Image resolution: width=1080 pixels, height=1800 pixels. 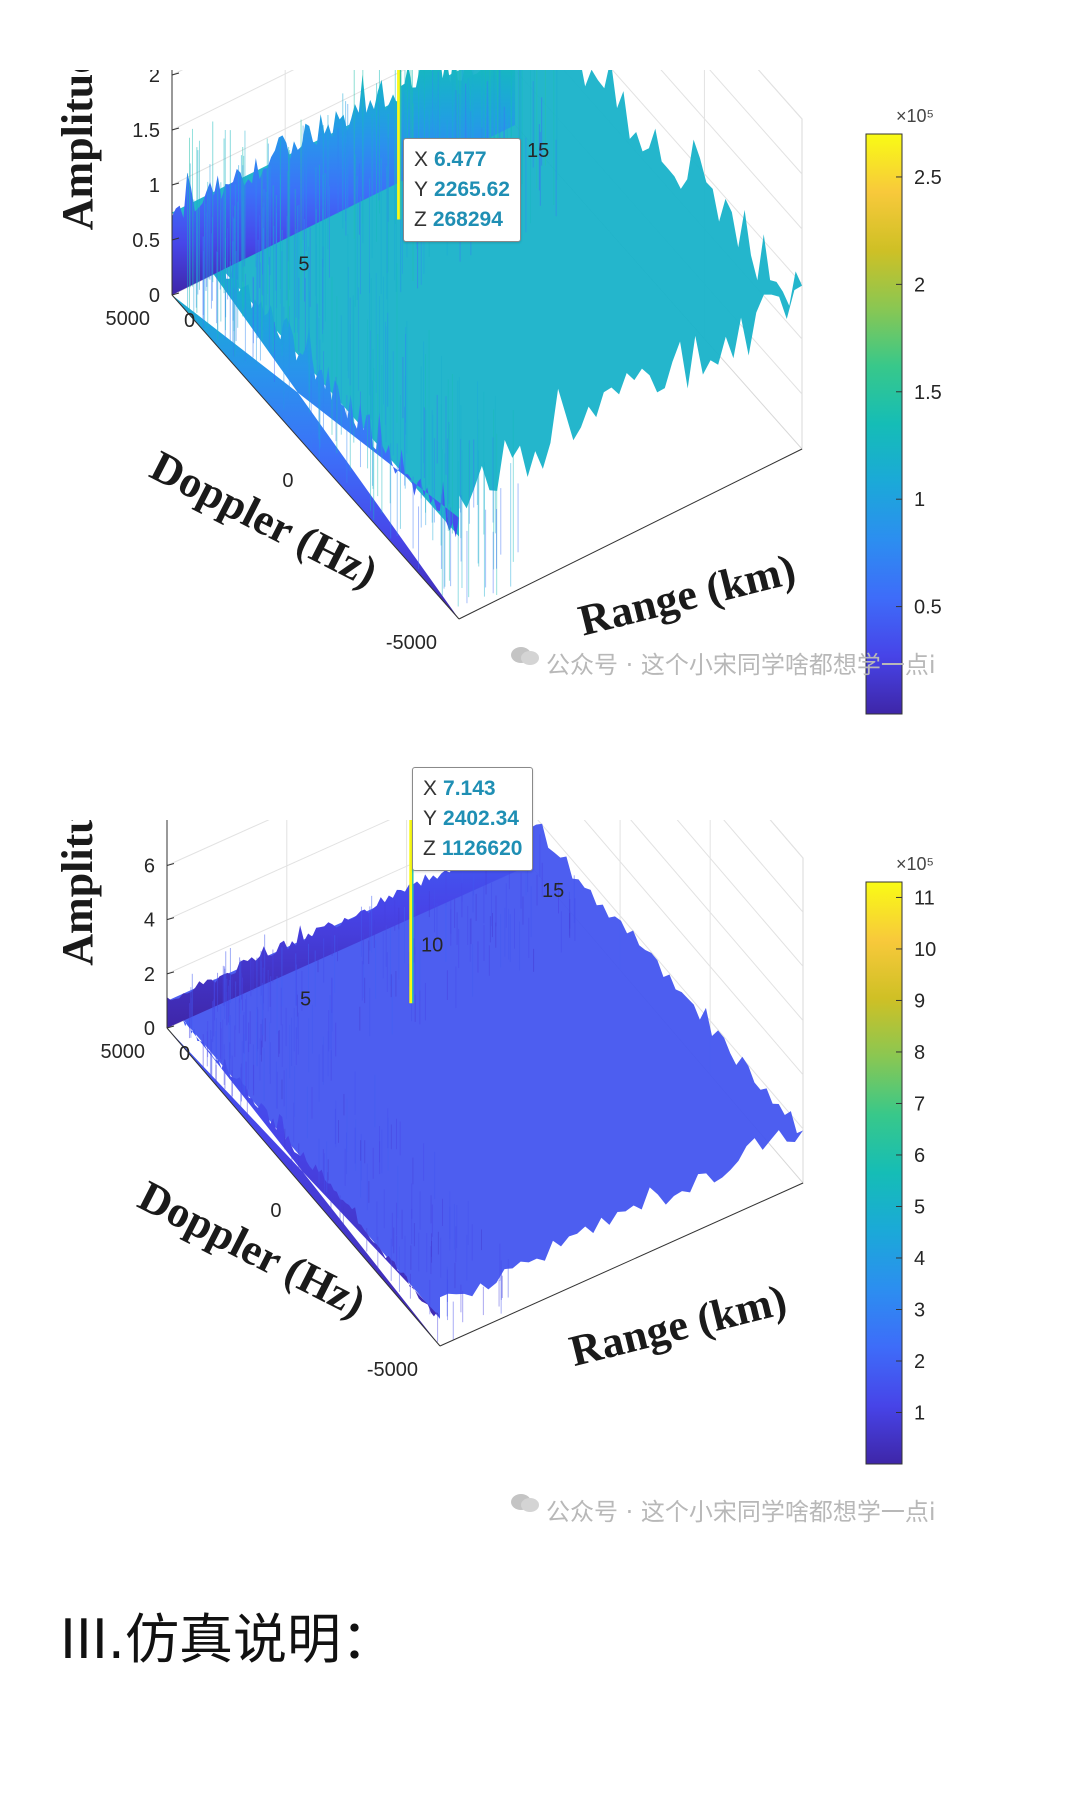 I want to click on colorbar-tick-label: 9, so click(x=919, y=1001).